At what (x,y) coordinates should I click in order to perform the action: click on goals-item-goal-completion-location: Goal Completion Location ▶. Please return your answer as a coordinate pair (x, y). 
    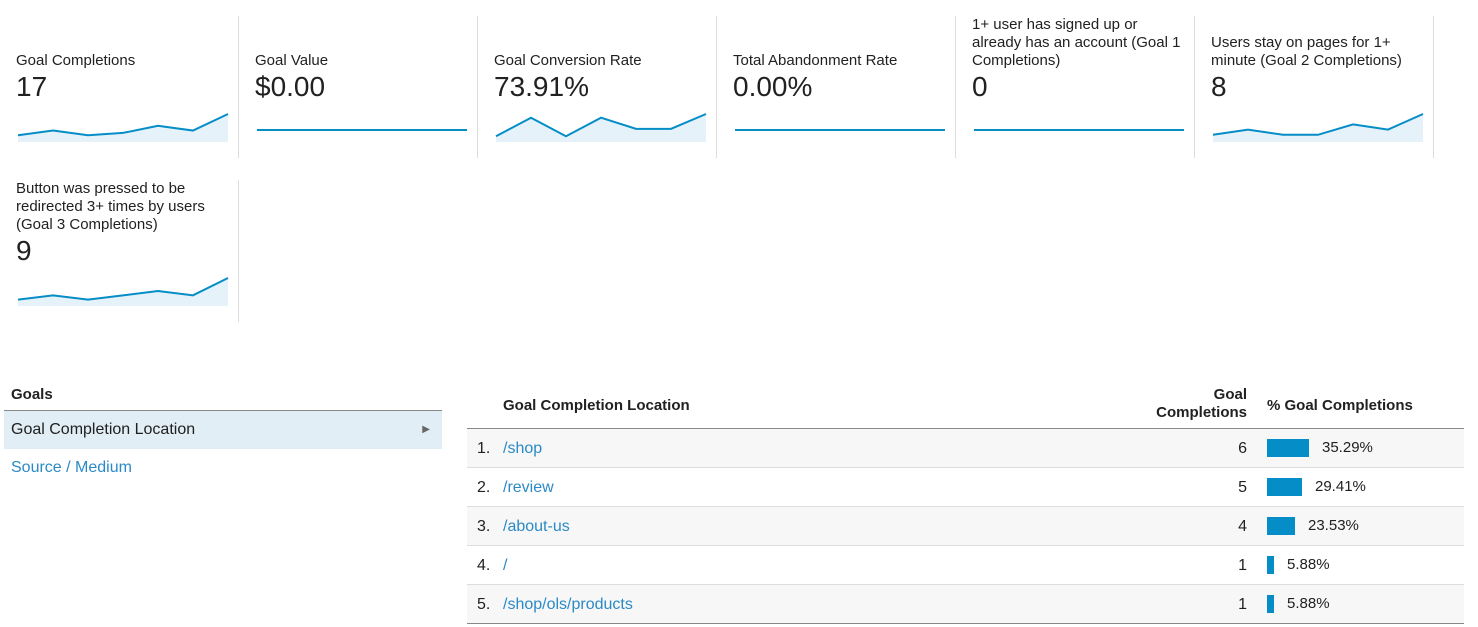
    Looking at the image, I should click on (223, 430).